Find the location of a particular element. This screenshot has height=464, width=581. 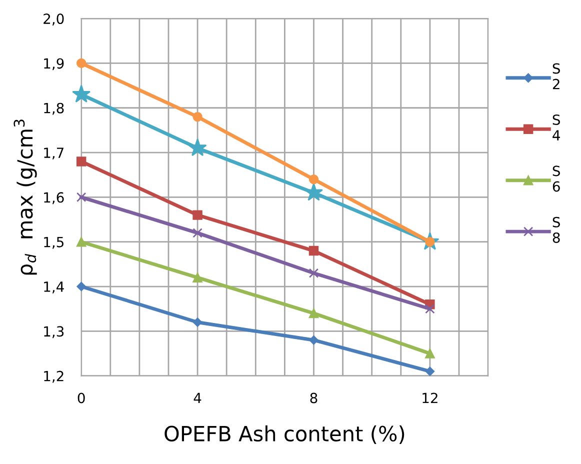

y-tick-label: 1,8 is located at coordinates (54, 108).